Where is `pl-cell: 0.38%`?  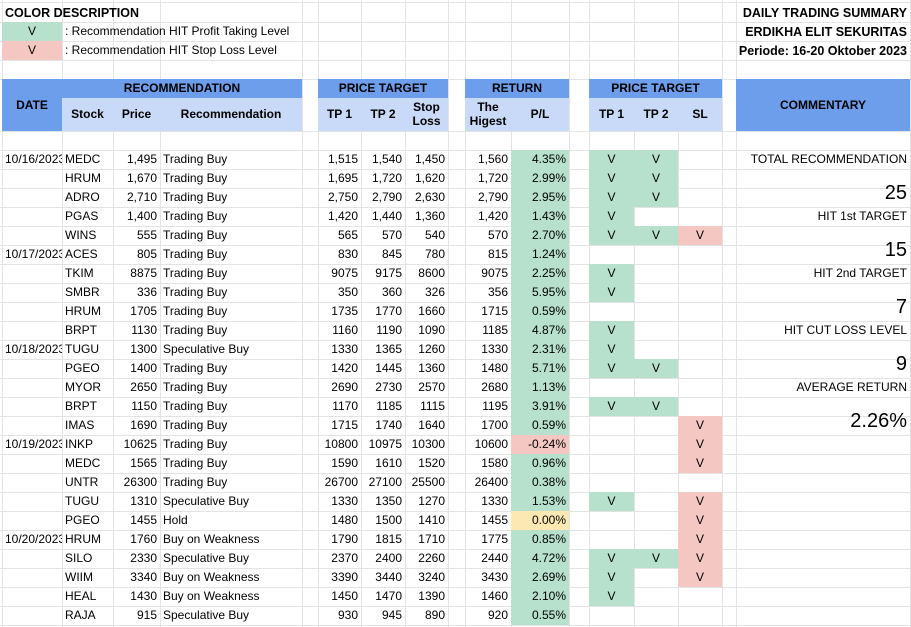
pl-cell: 0.38% is located at coordinates (540, 482).